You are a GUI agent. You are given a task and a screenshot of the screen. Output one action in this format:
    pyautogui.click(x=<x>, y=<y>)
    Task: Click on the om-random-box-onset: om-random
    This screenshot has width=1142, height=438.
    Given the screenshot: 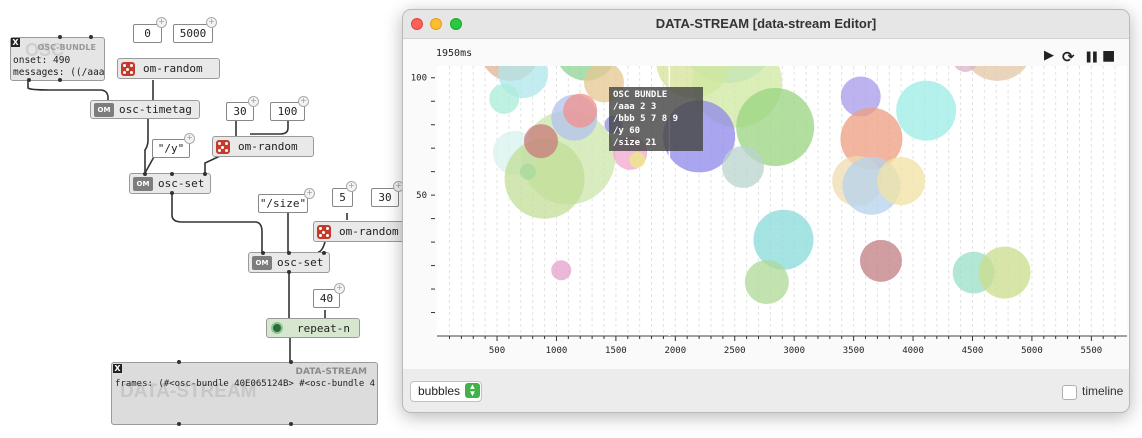 What is the action you would take?
    pyautogui.click(x=168, y=68)
    